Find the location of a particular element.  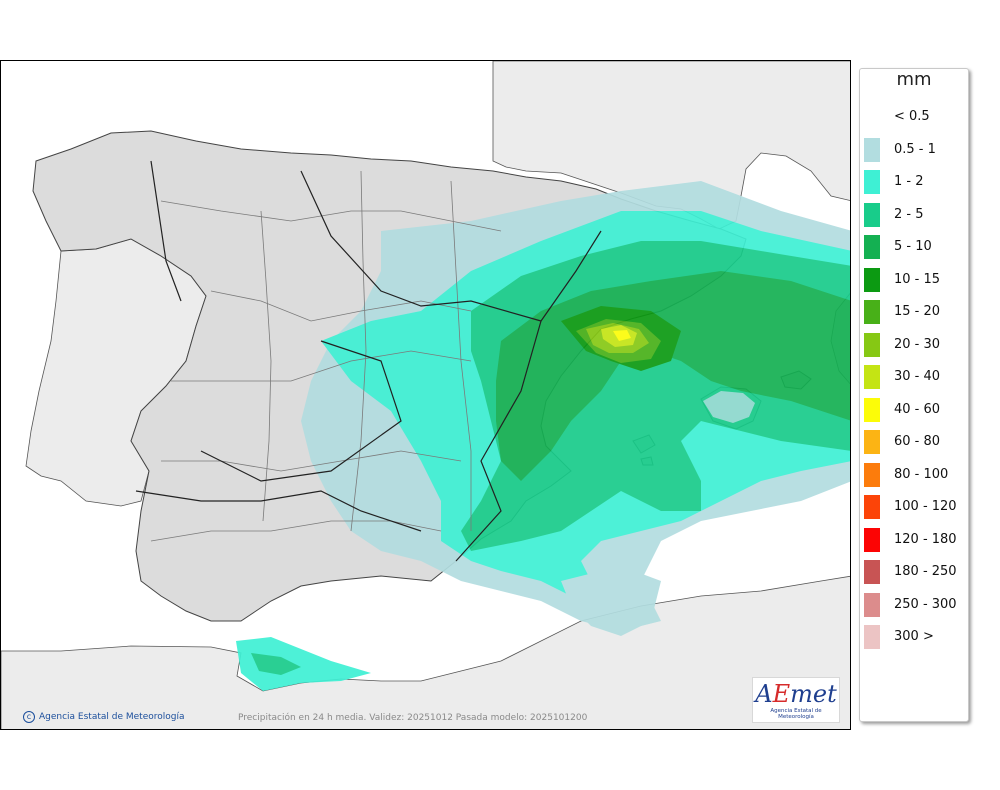

legend-row: 300 > is located at coordinates (916, 637).